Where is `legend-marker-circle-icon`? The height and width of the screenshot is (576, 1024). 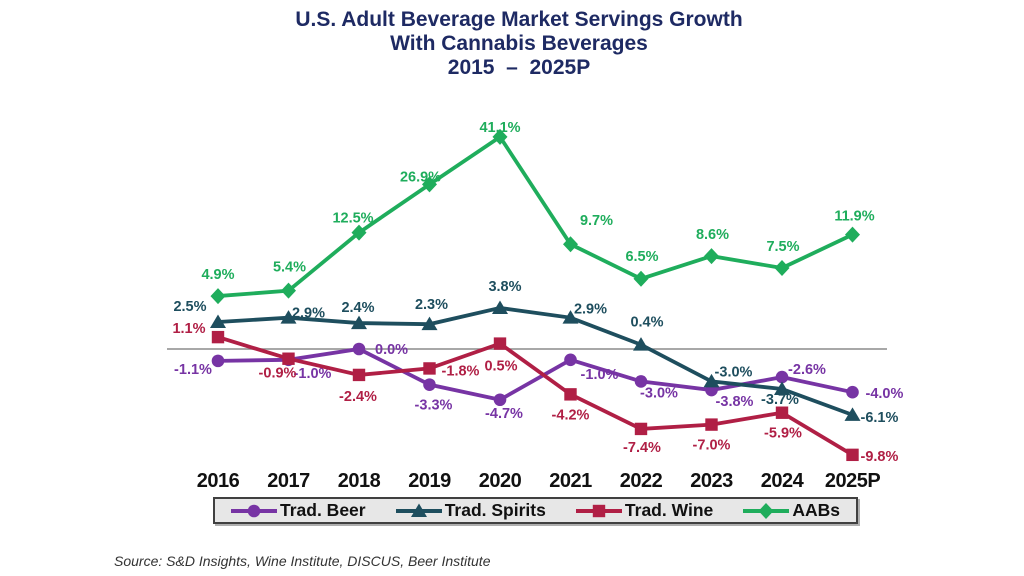 legend-marker-circle-icon is located at coordinates (254, 510).